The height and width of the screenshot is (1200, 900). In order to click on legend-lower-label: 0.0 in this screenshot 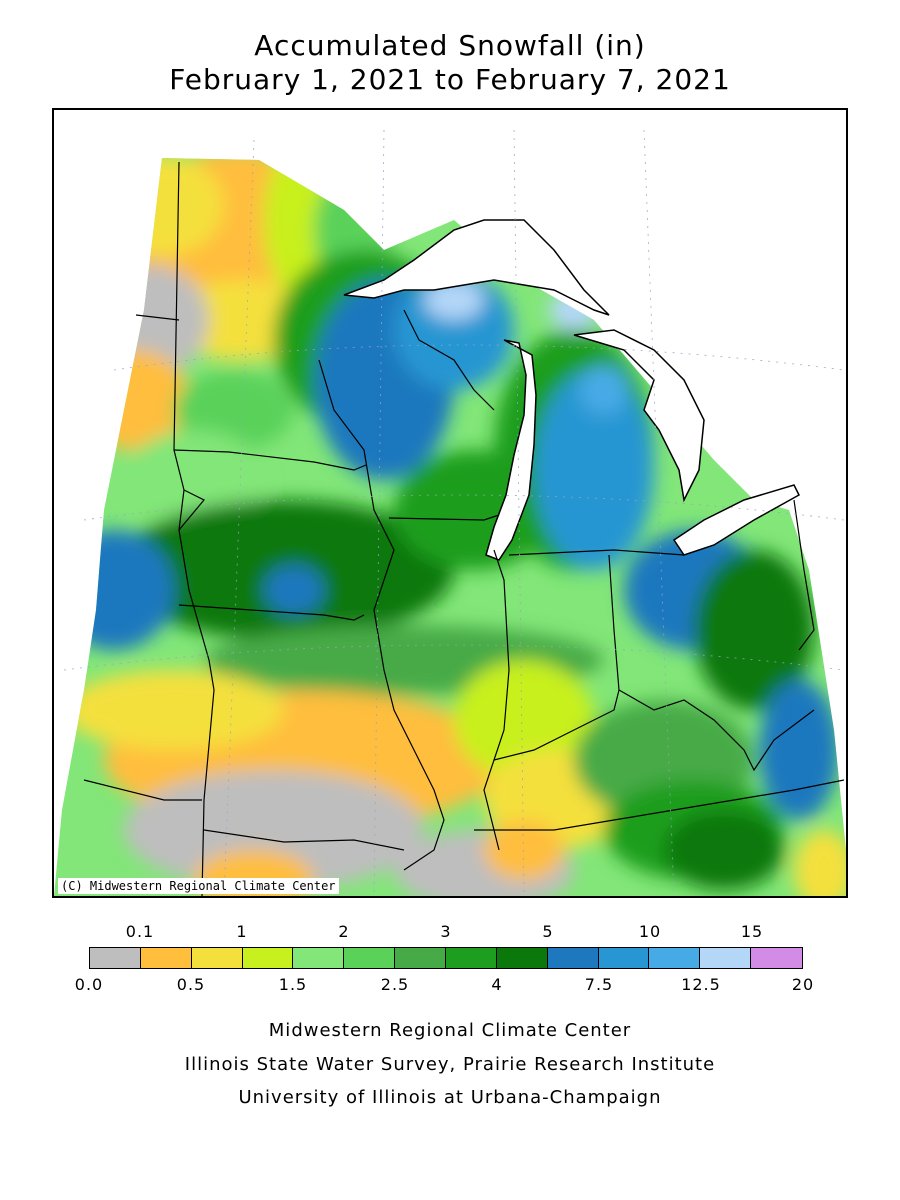, I will do `click(89, 984)`.